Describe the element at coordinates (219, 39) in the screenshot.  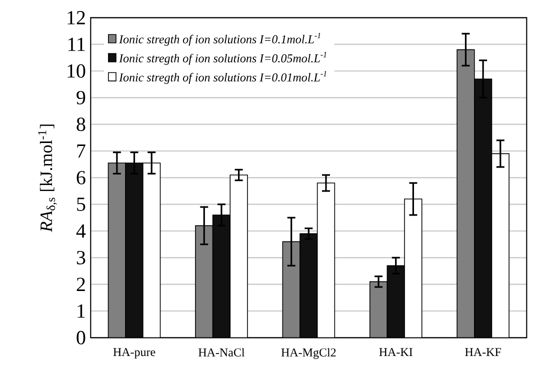
I see `legend-label: Ionic stregth of ion solutions I=0.1mol.L$^{-1}$` at that location.